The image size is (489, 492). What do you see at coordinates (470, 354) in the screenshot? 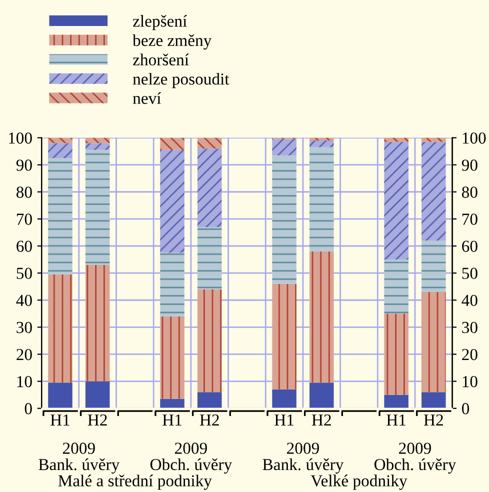
I see `y2-tick-label: 20` at bounding box center [470, 354].